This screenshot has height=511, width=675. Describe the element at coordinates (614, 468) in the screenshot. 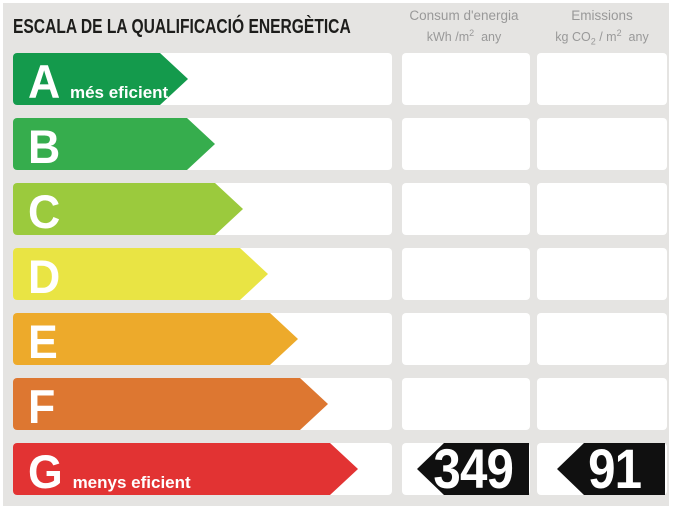

I see `emissions-value: 91` at that location.